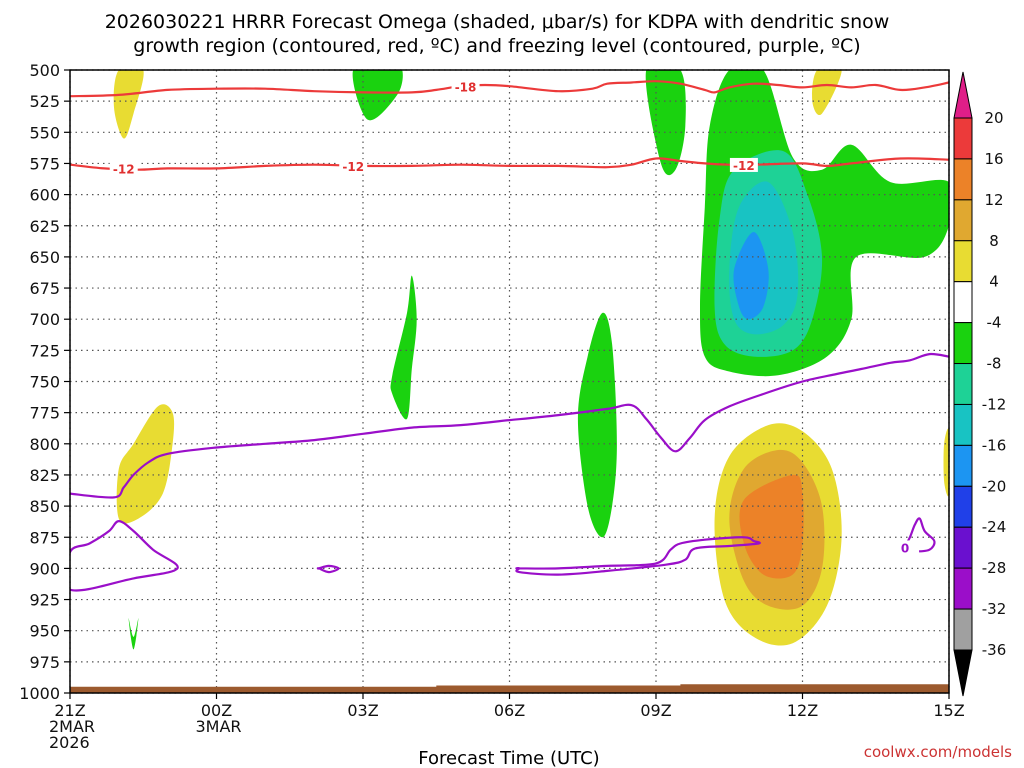  I want to click on x-tick-label-21Z-2: 2026, so click(69, 742).